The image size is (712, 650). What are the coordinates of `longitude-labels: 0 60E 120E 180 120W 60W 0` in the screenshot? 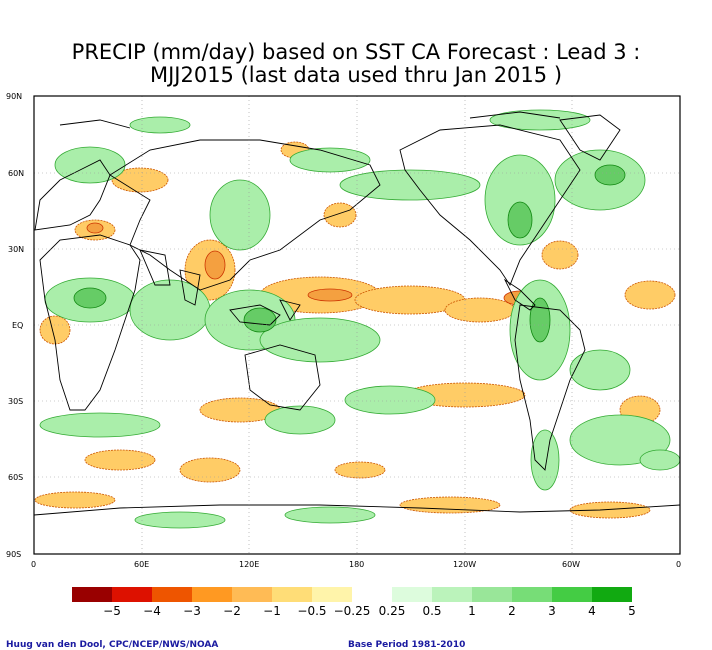 It's located at (356, 564).